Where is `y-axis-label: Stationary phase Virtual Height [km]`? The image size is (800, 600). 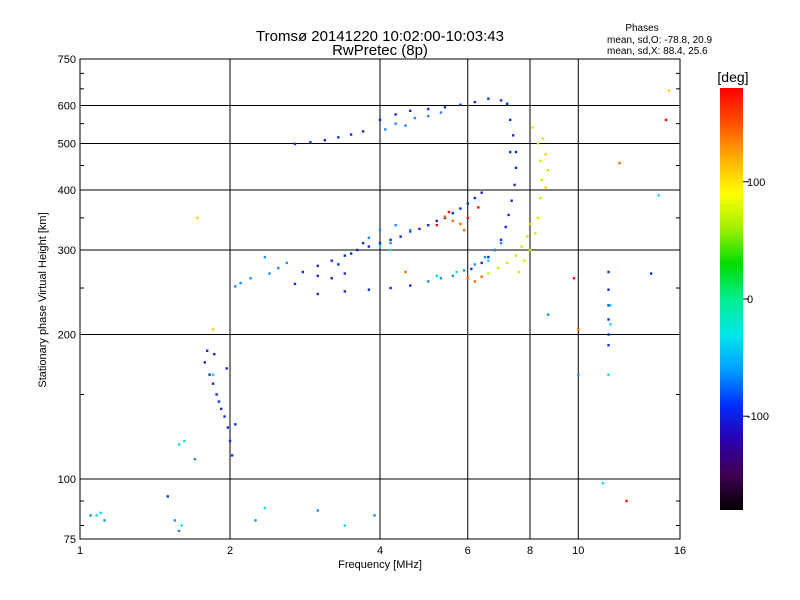
y-axis-label: Stationary phase Virtual Height [km] is located at coordinates (43, 299).